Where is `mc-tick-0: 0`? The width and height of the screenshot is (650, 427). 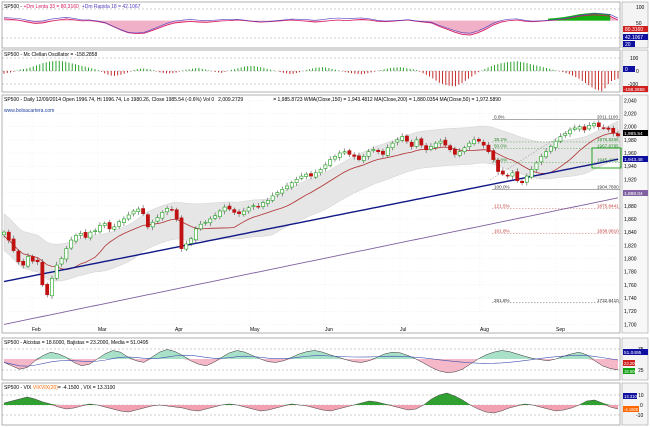 mc-tick-0: 0 is located at coordinates (637, 72).